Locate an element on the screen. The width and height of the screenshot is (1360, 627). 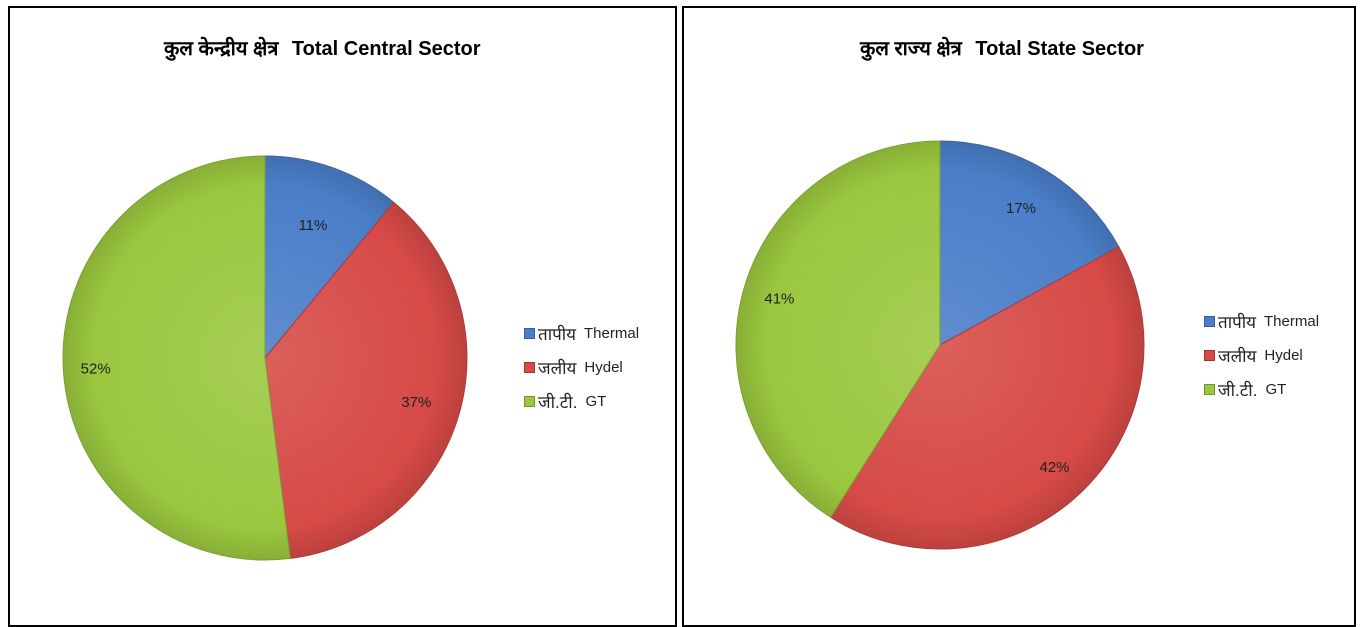
chart-title: कुल राज्य क्षेत्र Total State Sector is located at coordinates (1002, 47).